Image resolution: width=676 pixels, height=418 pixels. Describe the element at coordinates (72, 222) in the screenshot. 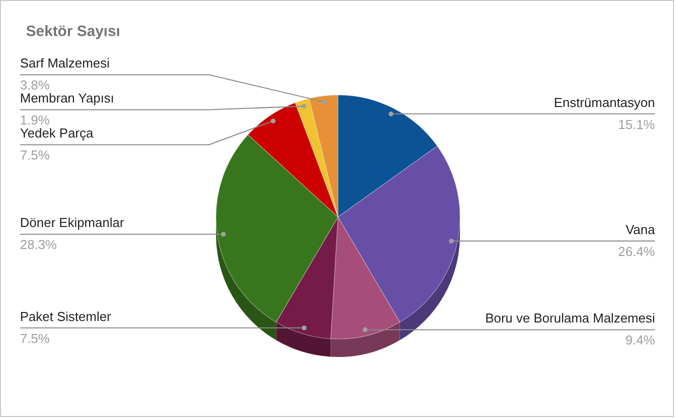

I see `slice-label: Döner Ekipmanlar` at that location.